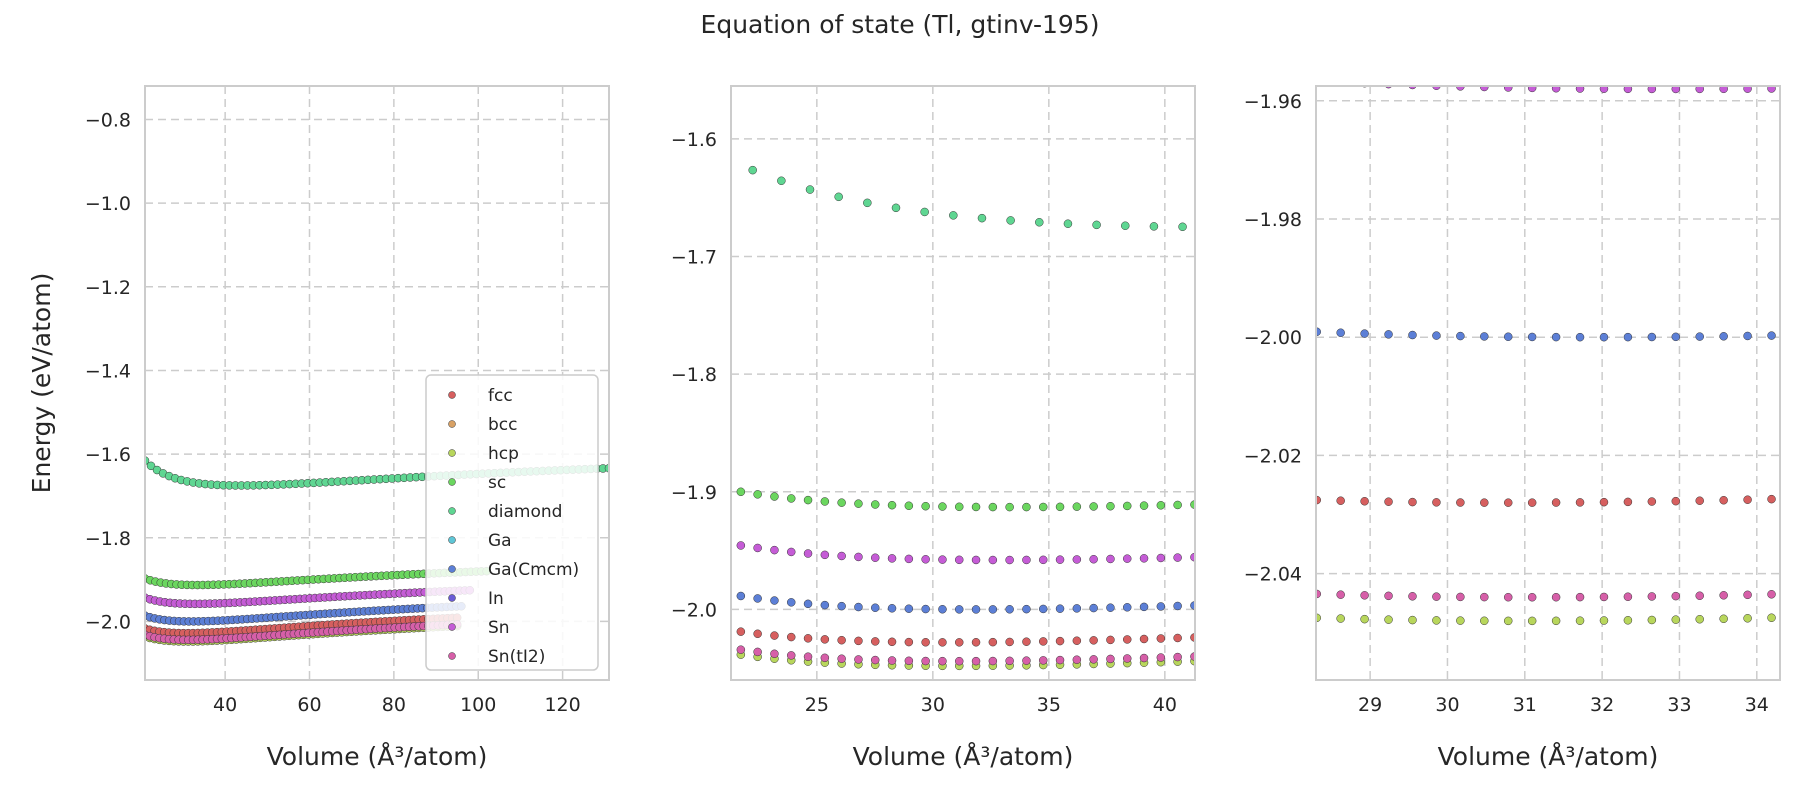 Image resolution: width=1800 pixels, height=800 pixels. What do you see at coordinates (496, 599) in the screenshot?
I see `legend-label: In` at bounding box center [496, 599].